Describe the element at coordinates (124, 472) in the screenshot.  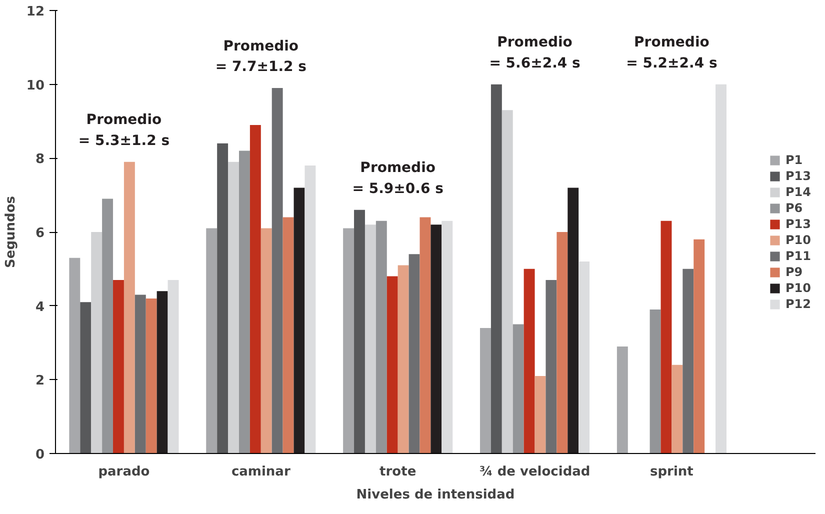
I see `x-tick-label: parado` at that location.